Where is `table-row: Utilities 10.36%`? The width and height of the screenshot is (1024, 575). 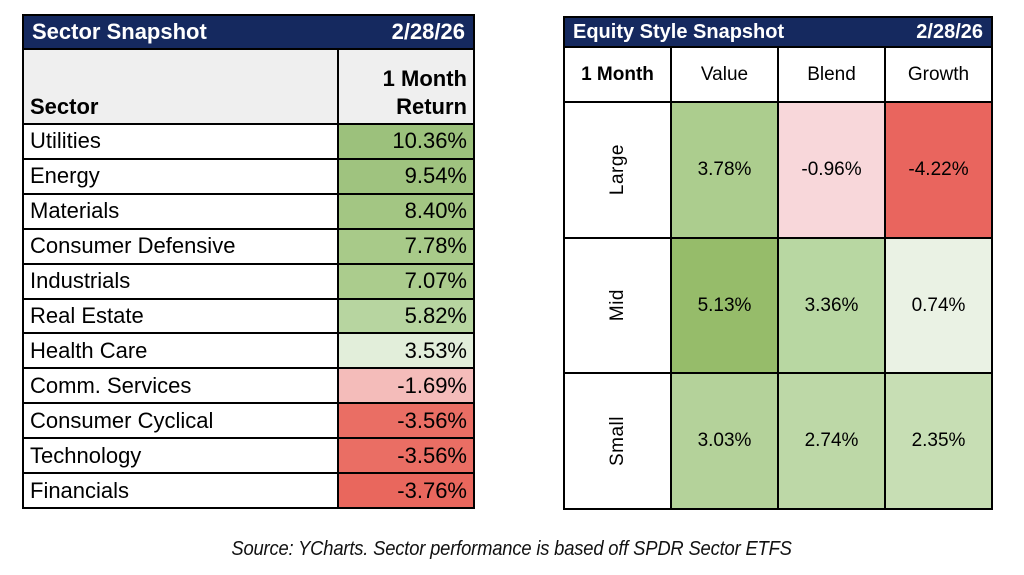
table-row: Utilities 10.36% is located at coordinates (248, 142).